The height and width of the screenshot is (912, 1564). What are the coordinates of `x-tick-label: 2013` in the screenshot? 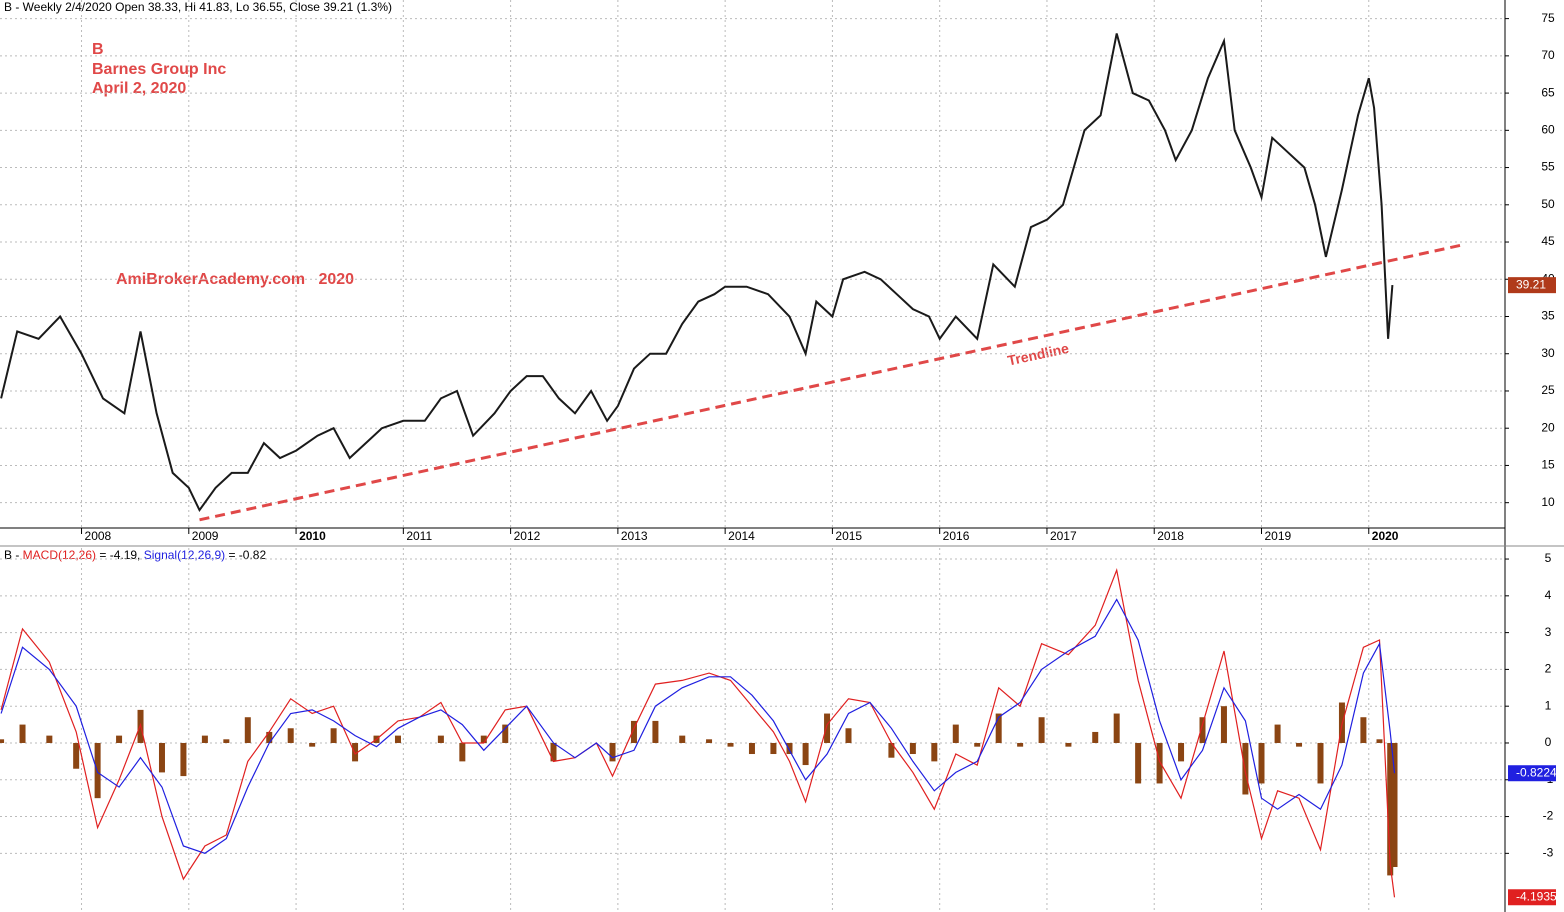 It's located at (634, 536).